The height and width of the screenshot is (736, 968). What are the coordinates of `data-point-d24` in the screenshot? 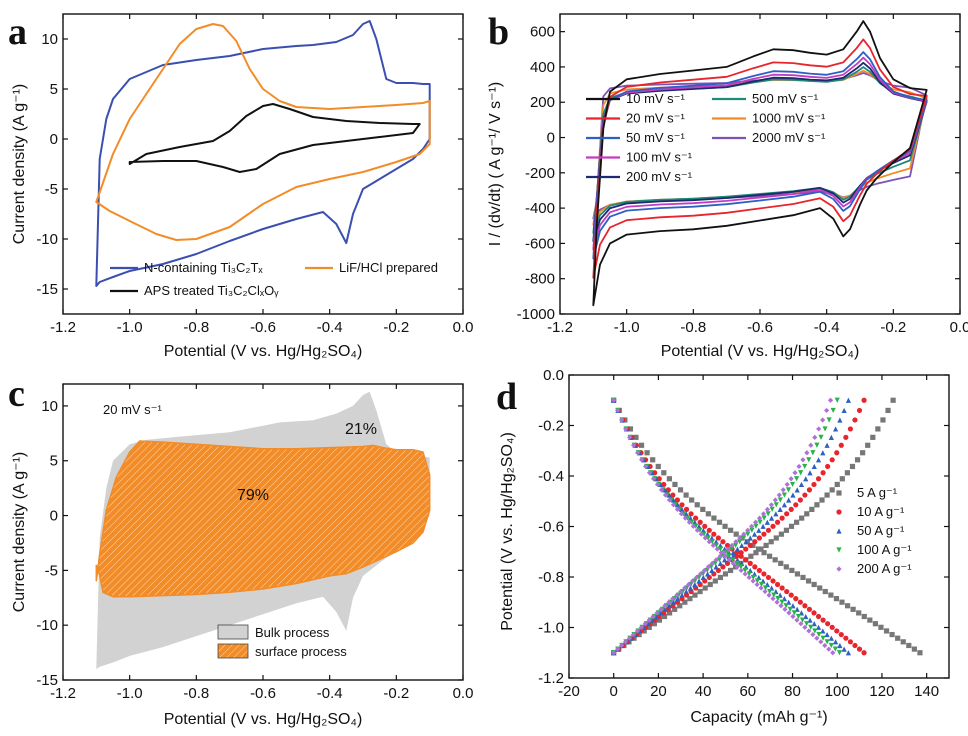 It's located at (723, 542).